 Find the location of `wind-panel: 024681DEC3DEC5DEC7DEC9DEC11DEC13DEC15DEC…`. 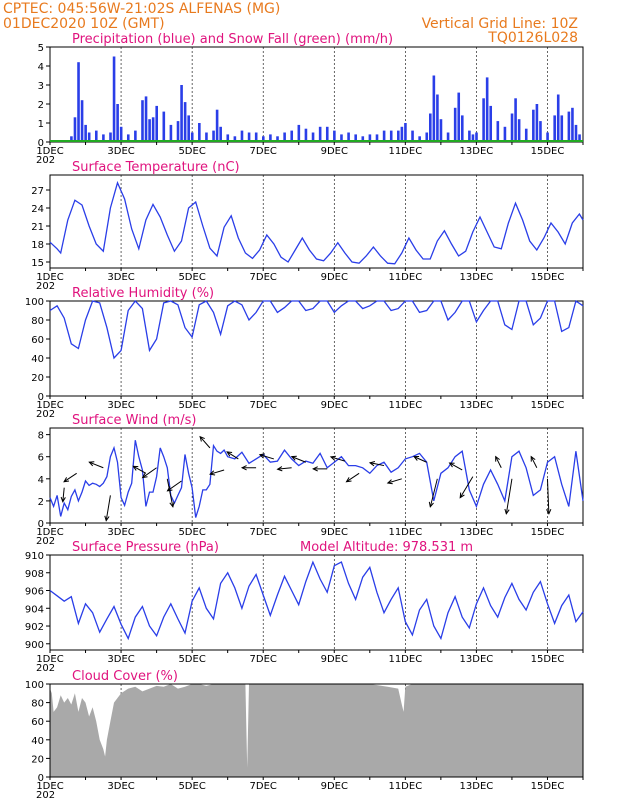

wind-panel: 024681DEC3DEC5DEC7DEC9DEC11DEC13DEC15DEC… is located at coordinates (309, 480).